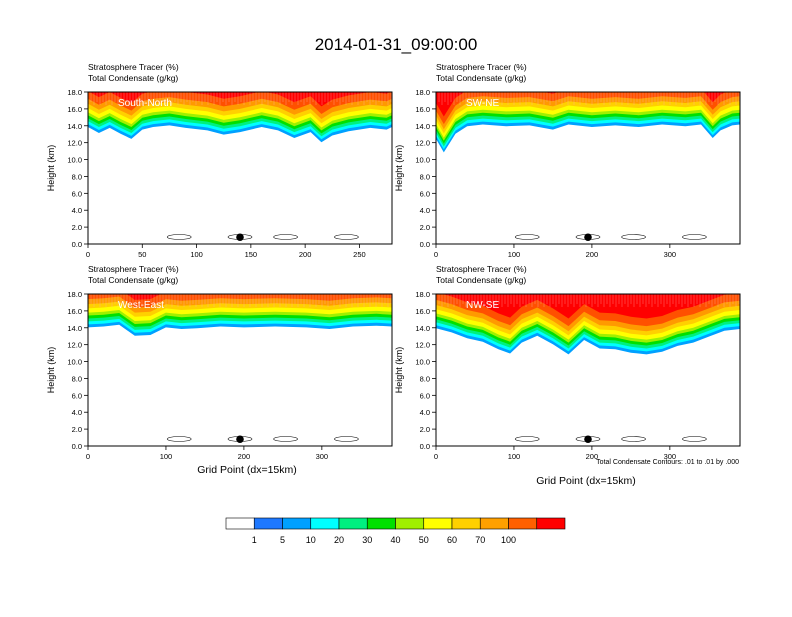 Image resolution: width=792 pixels, height=617 pixels. I want to click on colorbar-label: 100, so click(508, 540).